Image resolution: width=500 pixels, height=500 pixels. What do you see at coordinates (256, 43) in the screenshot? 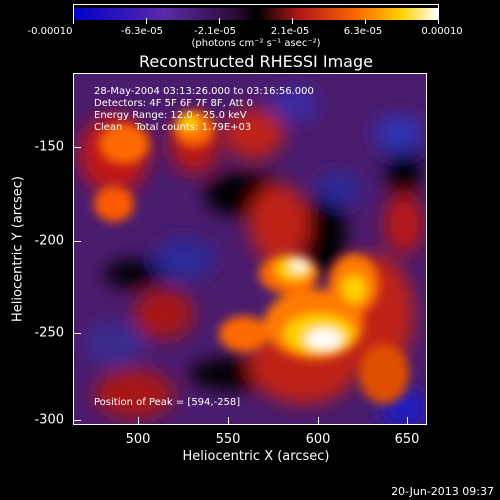
I see `colorbar-units: (photons cm⁻² s⁻¹ asec⁻²)` at bounding box center [256, 43].